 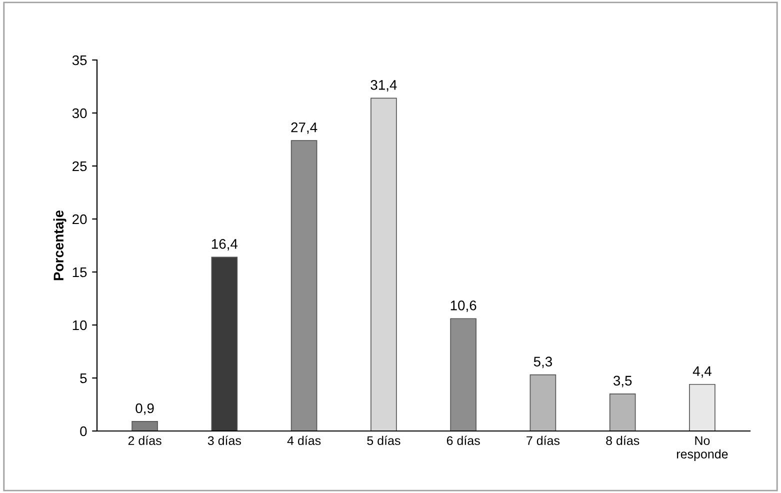 What do you see at coordinates (59, 245) in the screenshot?
I see `y-axis-title: Porcentaje` at bounding box center [59, 245].